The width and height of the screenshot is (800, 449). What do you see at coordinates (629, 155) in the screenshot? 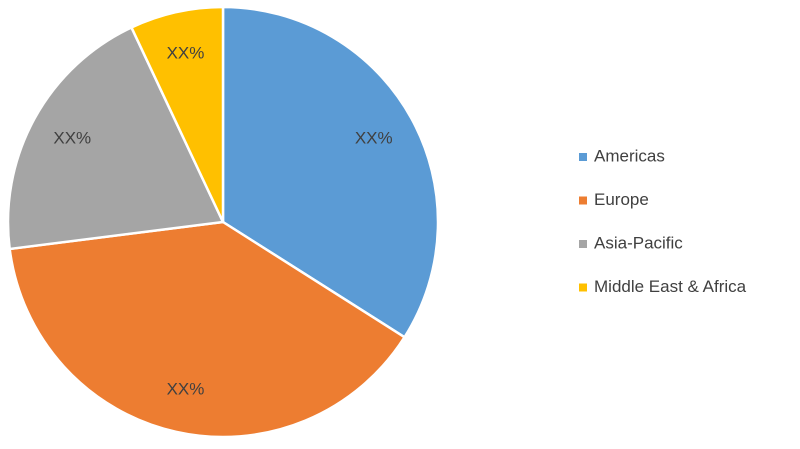
I see `legend-label: Americas` at bounding box center [629, 155].